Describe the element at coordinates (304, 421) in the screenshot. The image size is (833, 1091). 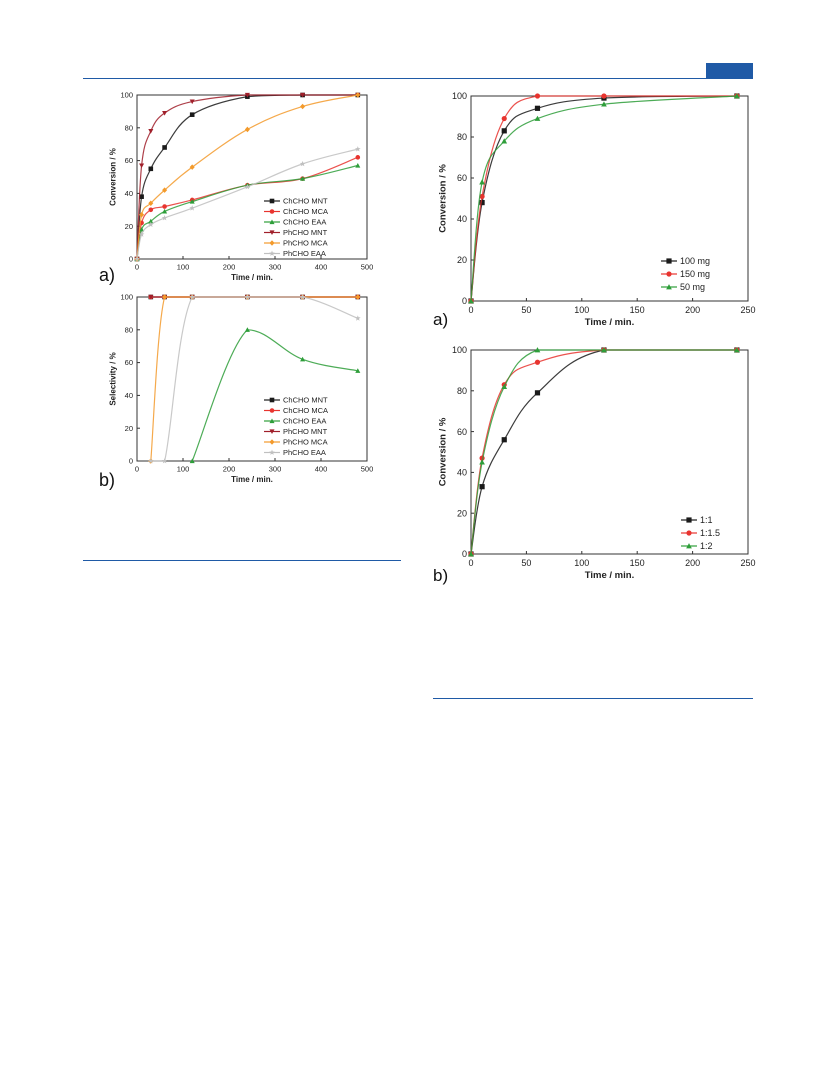
I see `legend-label: ChCHO EAA` at that location.